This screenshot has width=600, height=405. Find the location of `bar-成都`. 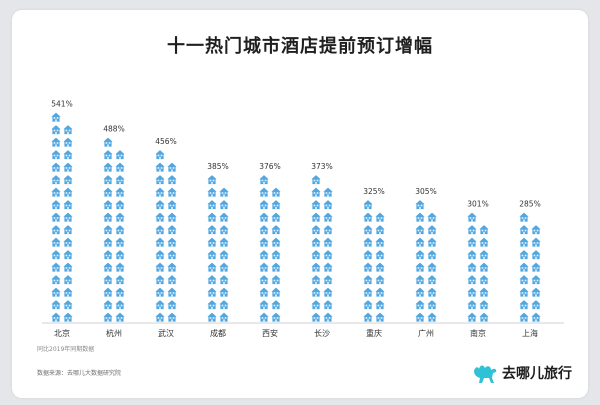

bar-成都 is located at coordinates (218, 248).